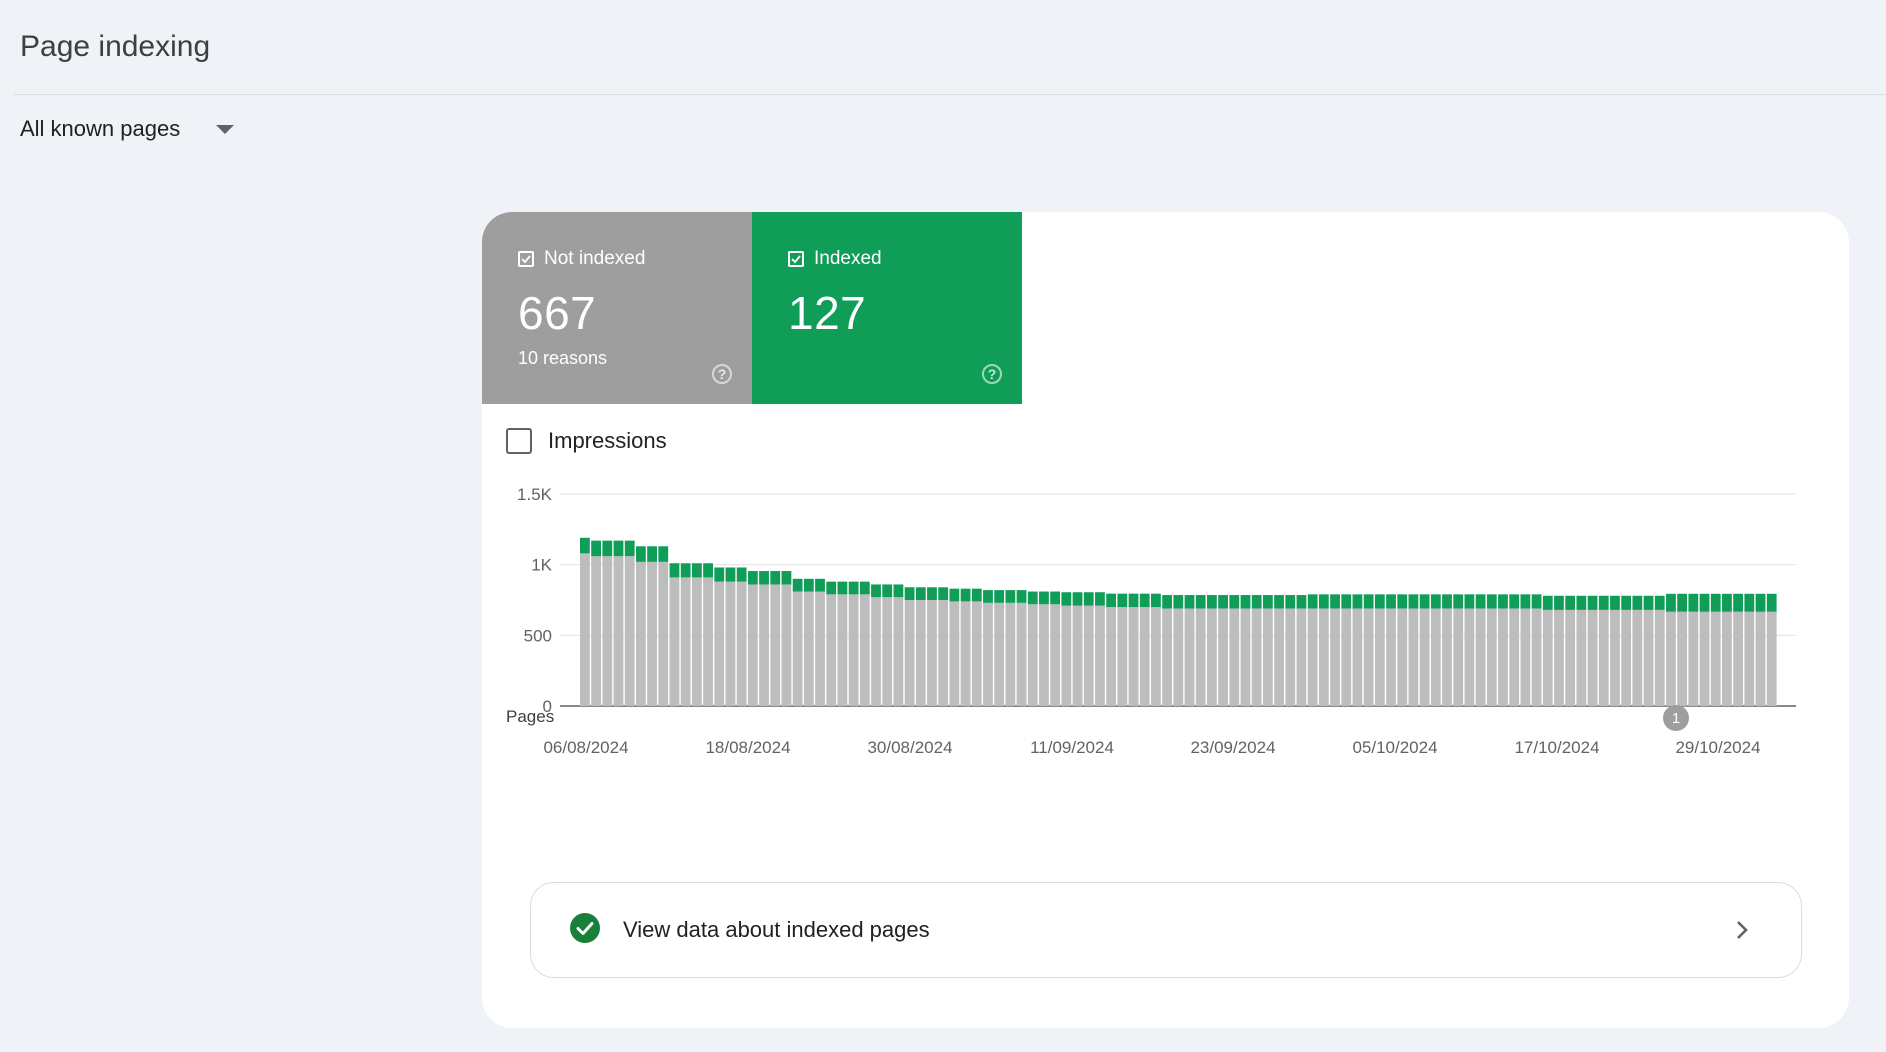 This screenshot has height=1052, width=1886. What do you see at coordinates (1166, 930) in the screenshot?
I see `view-indexed-pages-link: View data about indexed pages` at bounding box center [1166, 930].